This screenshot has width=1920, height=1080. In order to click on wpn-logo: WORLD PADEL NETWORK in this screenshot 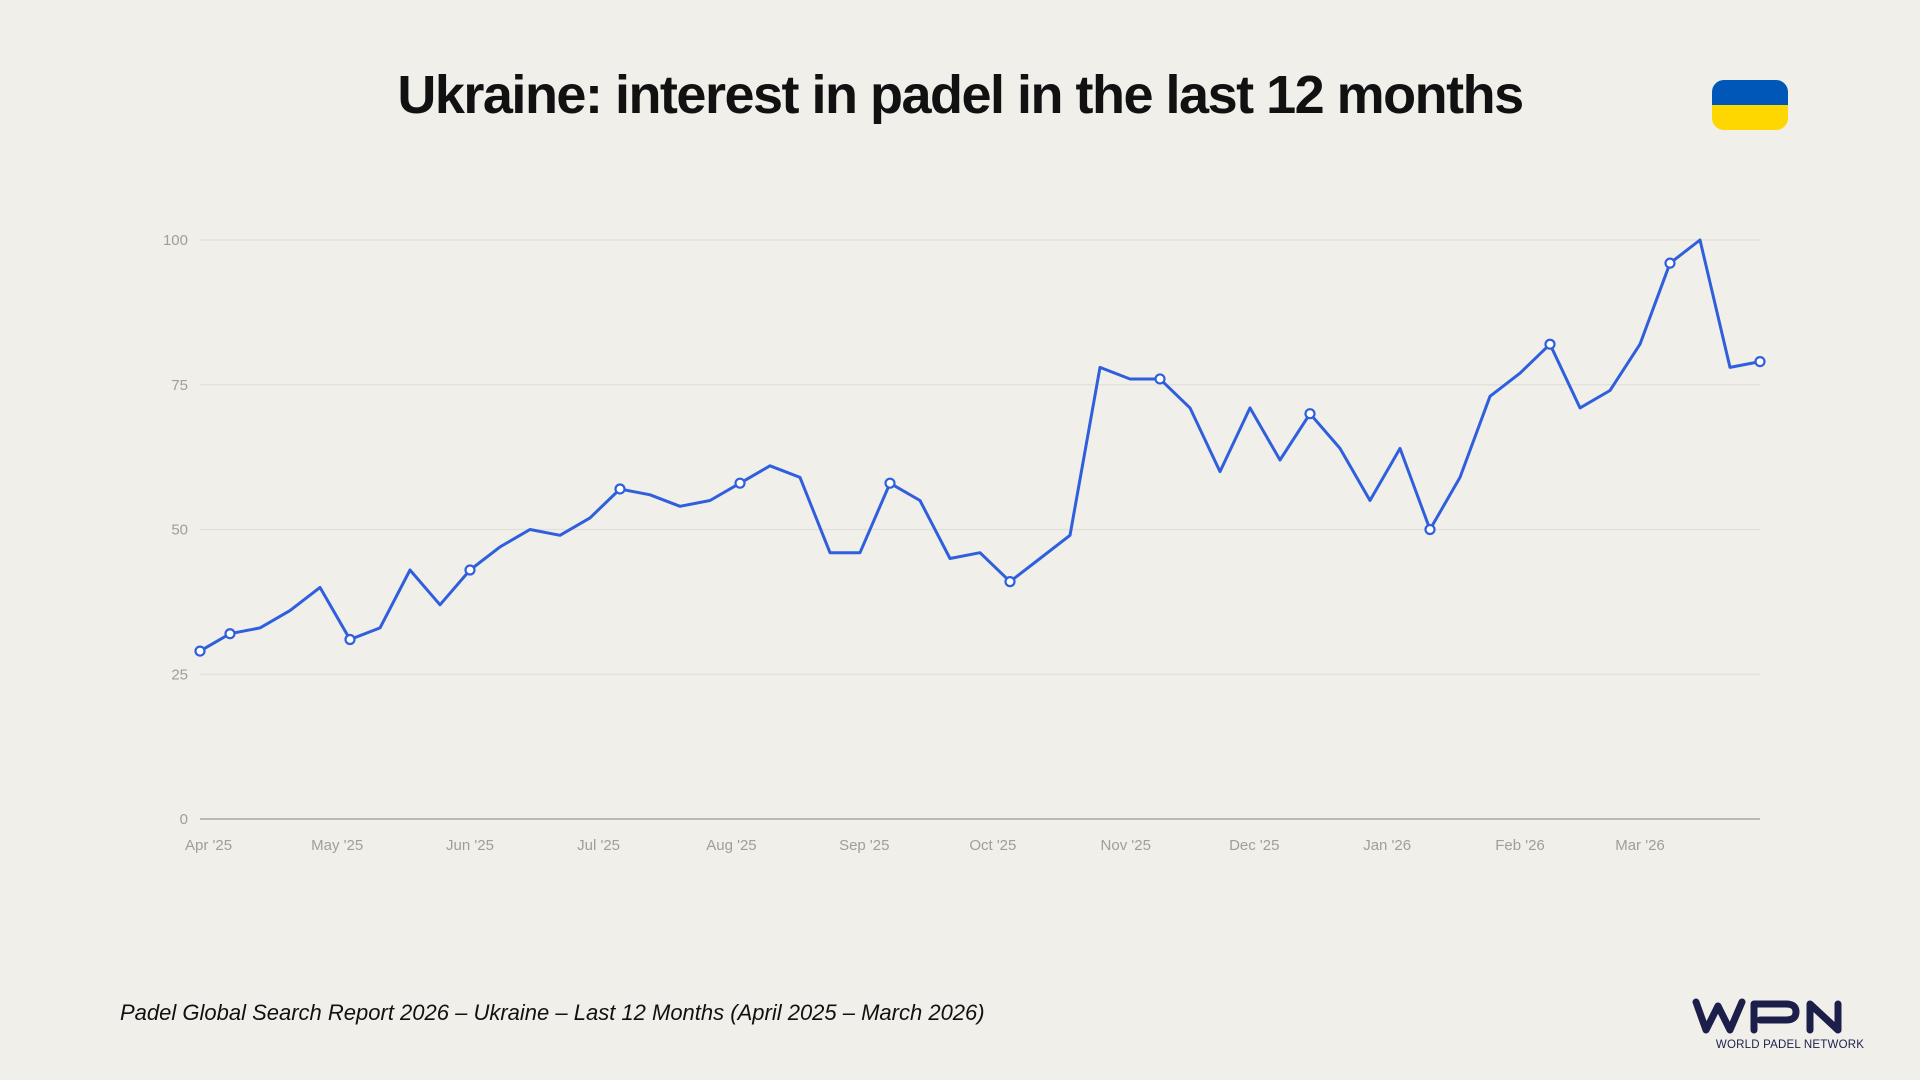, I will do `click(1778, 1024)`.